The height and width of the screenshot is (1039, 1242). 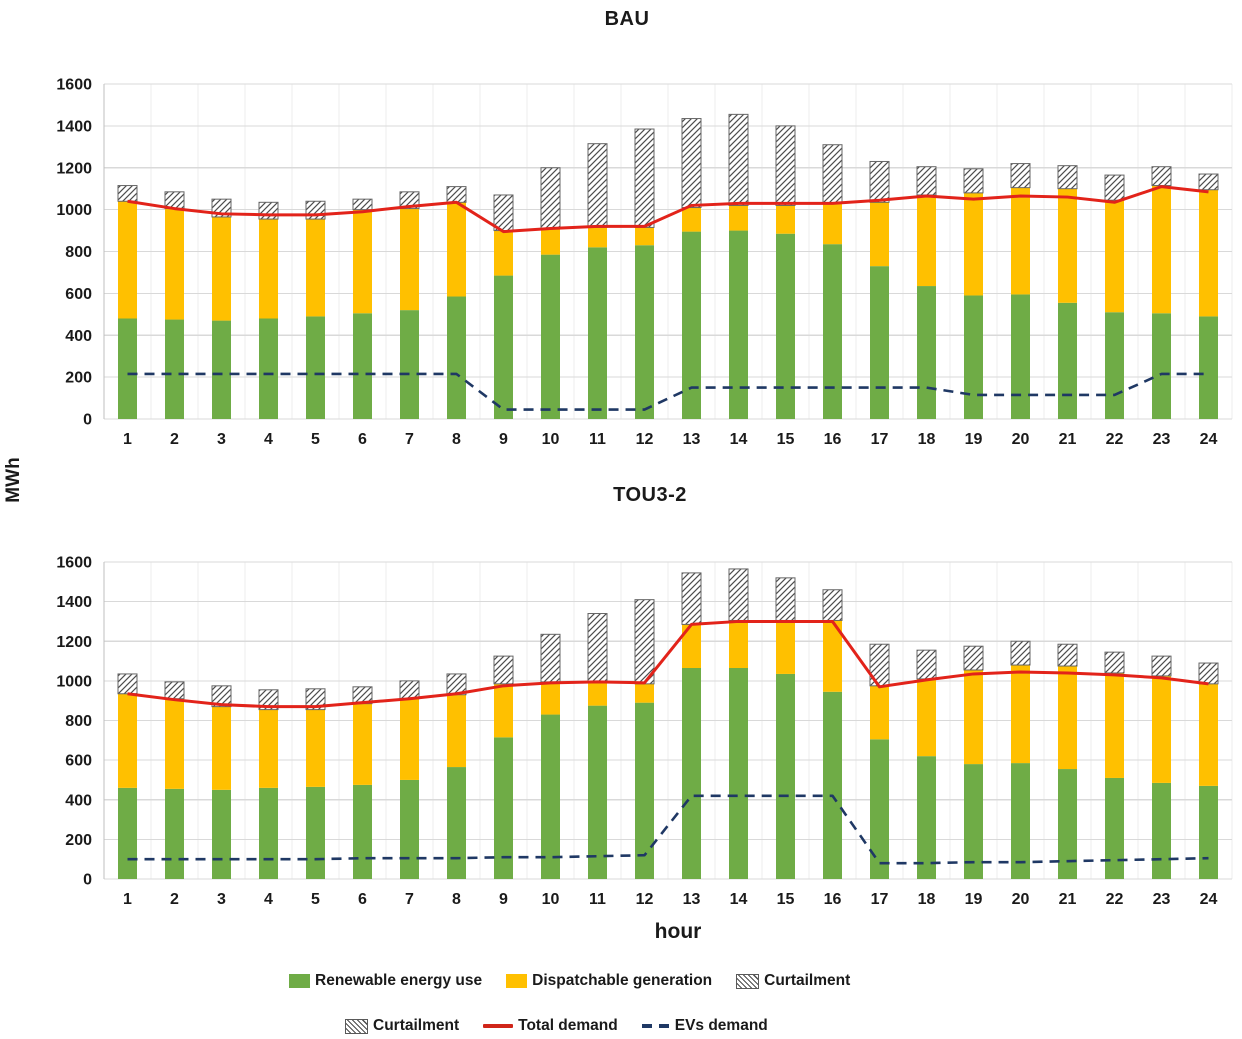 I want to click on xtick-label-16: 16, so click(x=833, y=439).